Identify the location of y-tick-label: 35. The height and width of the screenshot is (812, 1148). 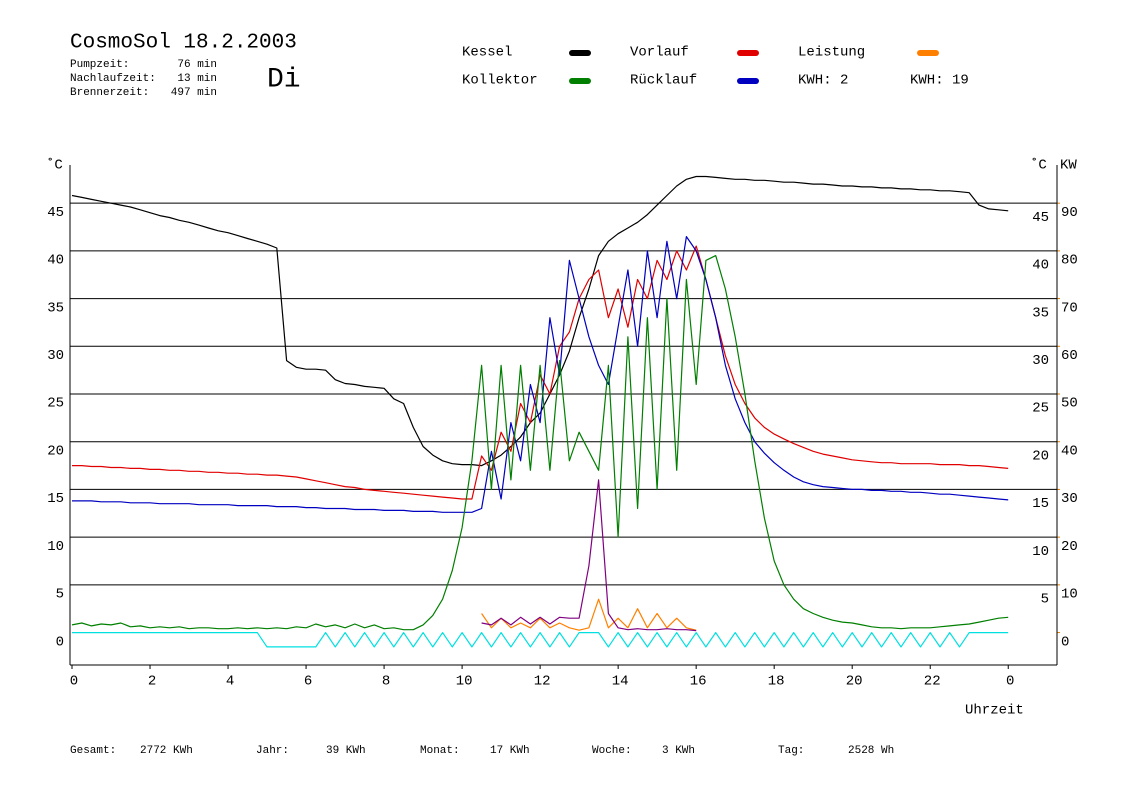
(55, 308).